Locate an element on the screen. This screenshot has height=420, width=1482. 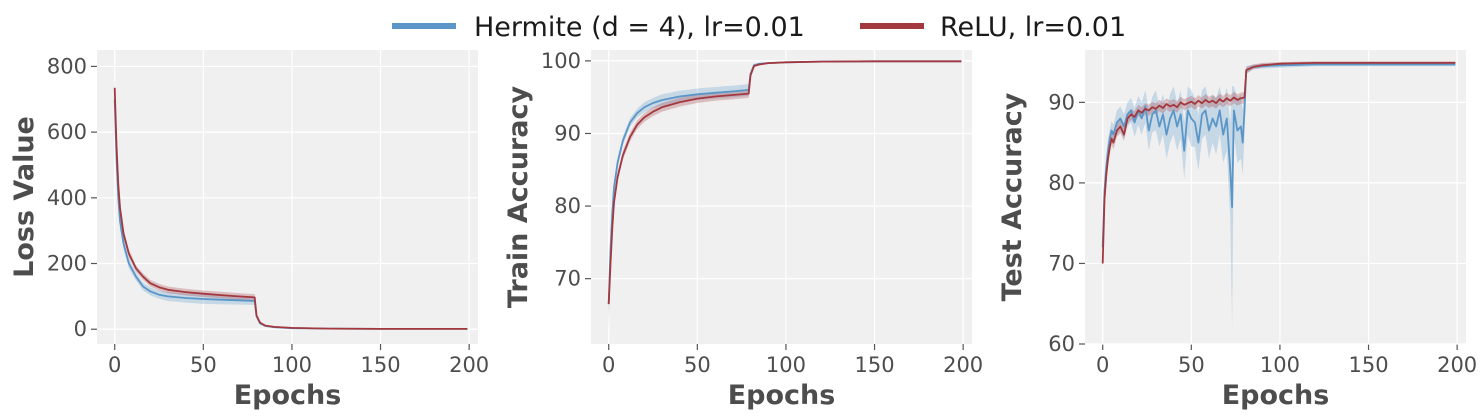
legend: Hermite (d = 4), lr=0.01 ReLU, lr=0.01 is located at coordinates (759, 27).